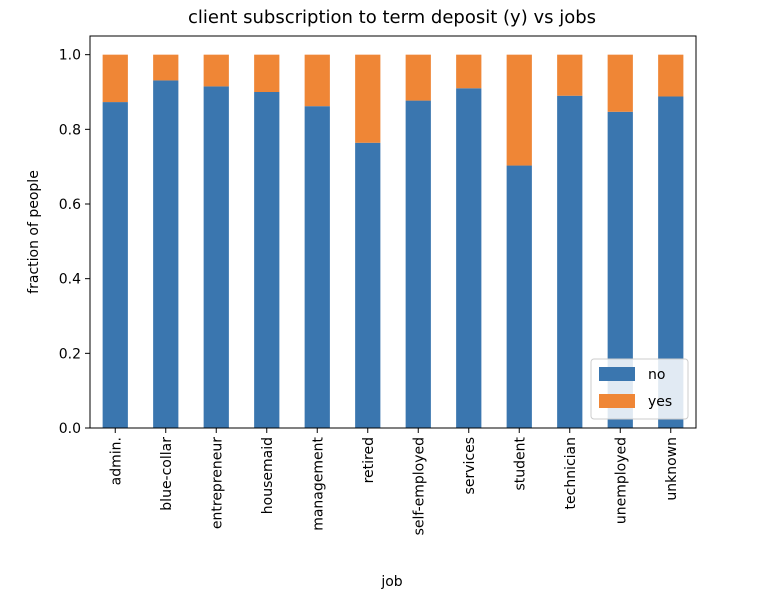  What do you see at coordinates (656, 375) in the screenshot?
I see `legend-label-no: no` at bounding box center [656, 375].